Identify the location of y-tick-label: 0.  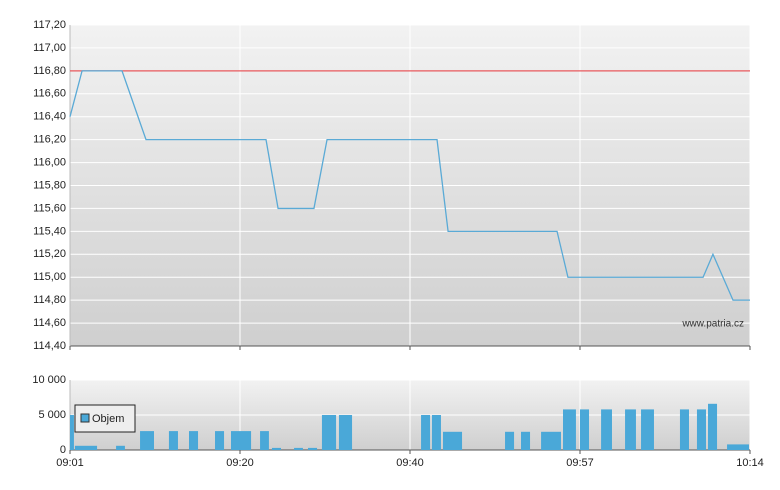
(63, 450).